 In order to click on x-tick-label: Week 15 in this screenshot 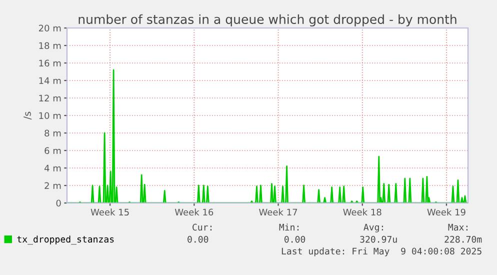, I will do `click(109, 212)`.